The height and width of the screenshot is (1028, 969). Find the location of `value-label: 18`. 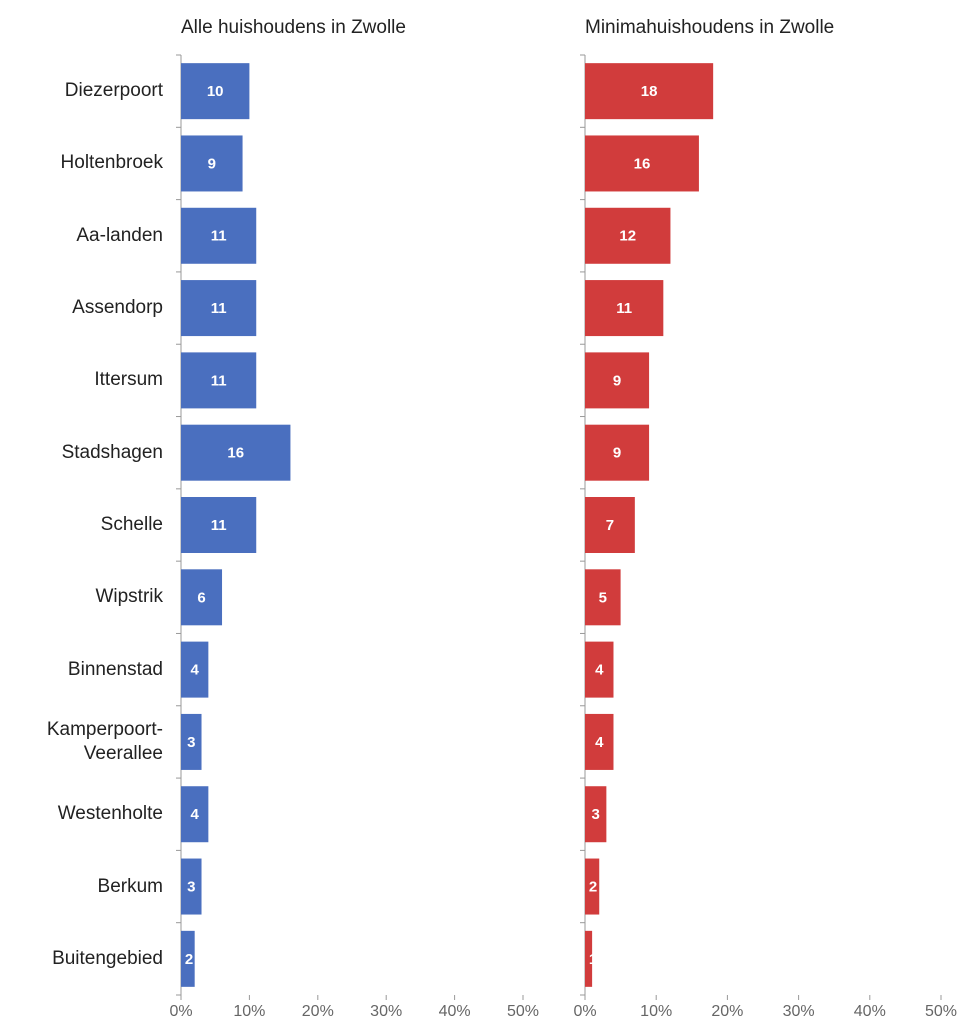

value-label: 18 is located at coordinates (649, 91).